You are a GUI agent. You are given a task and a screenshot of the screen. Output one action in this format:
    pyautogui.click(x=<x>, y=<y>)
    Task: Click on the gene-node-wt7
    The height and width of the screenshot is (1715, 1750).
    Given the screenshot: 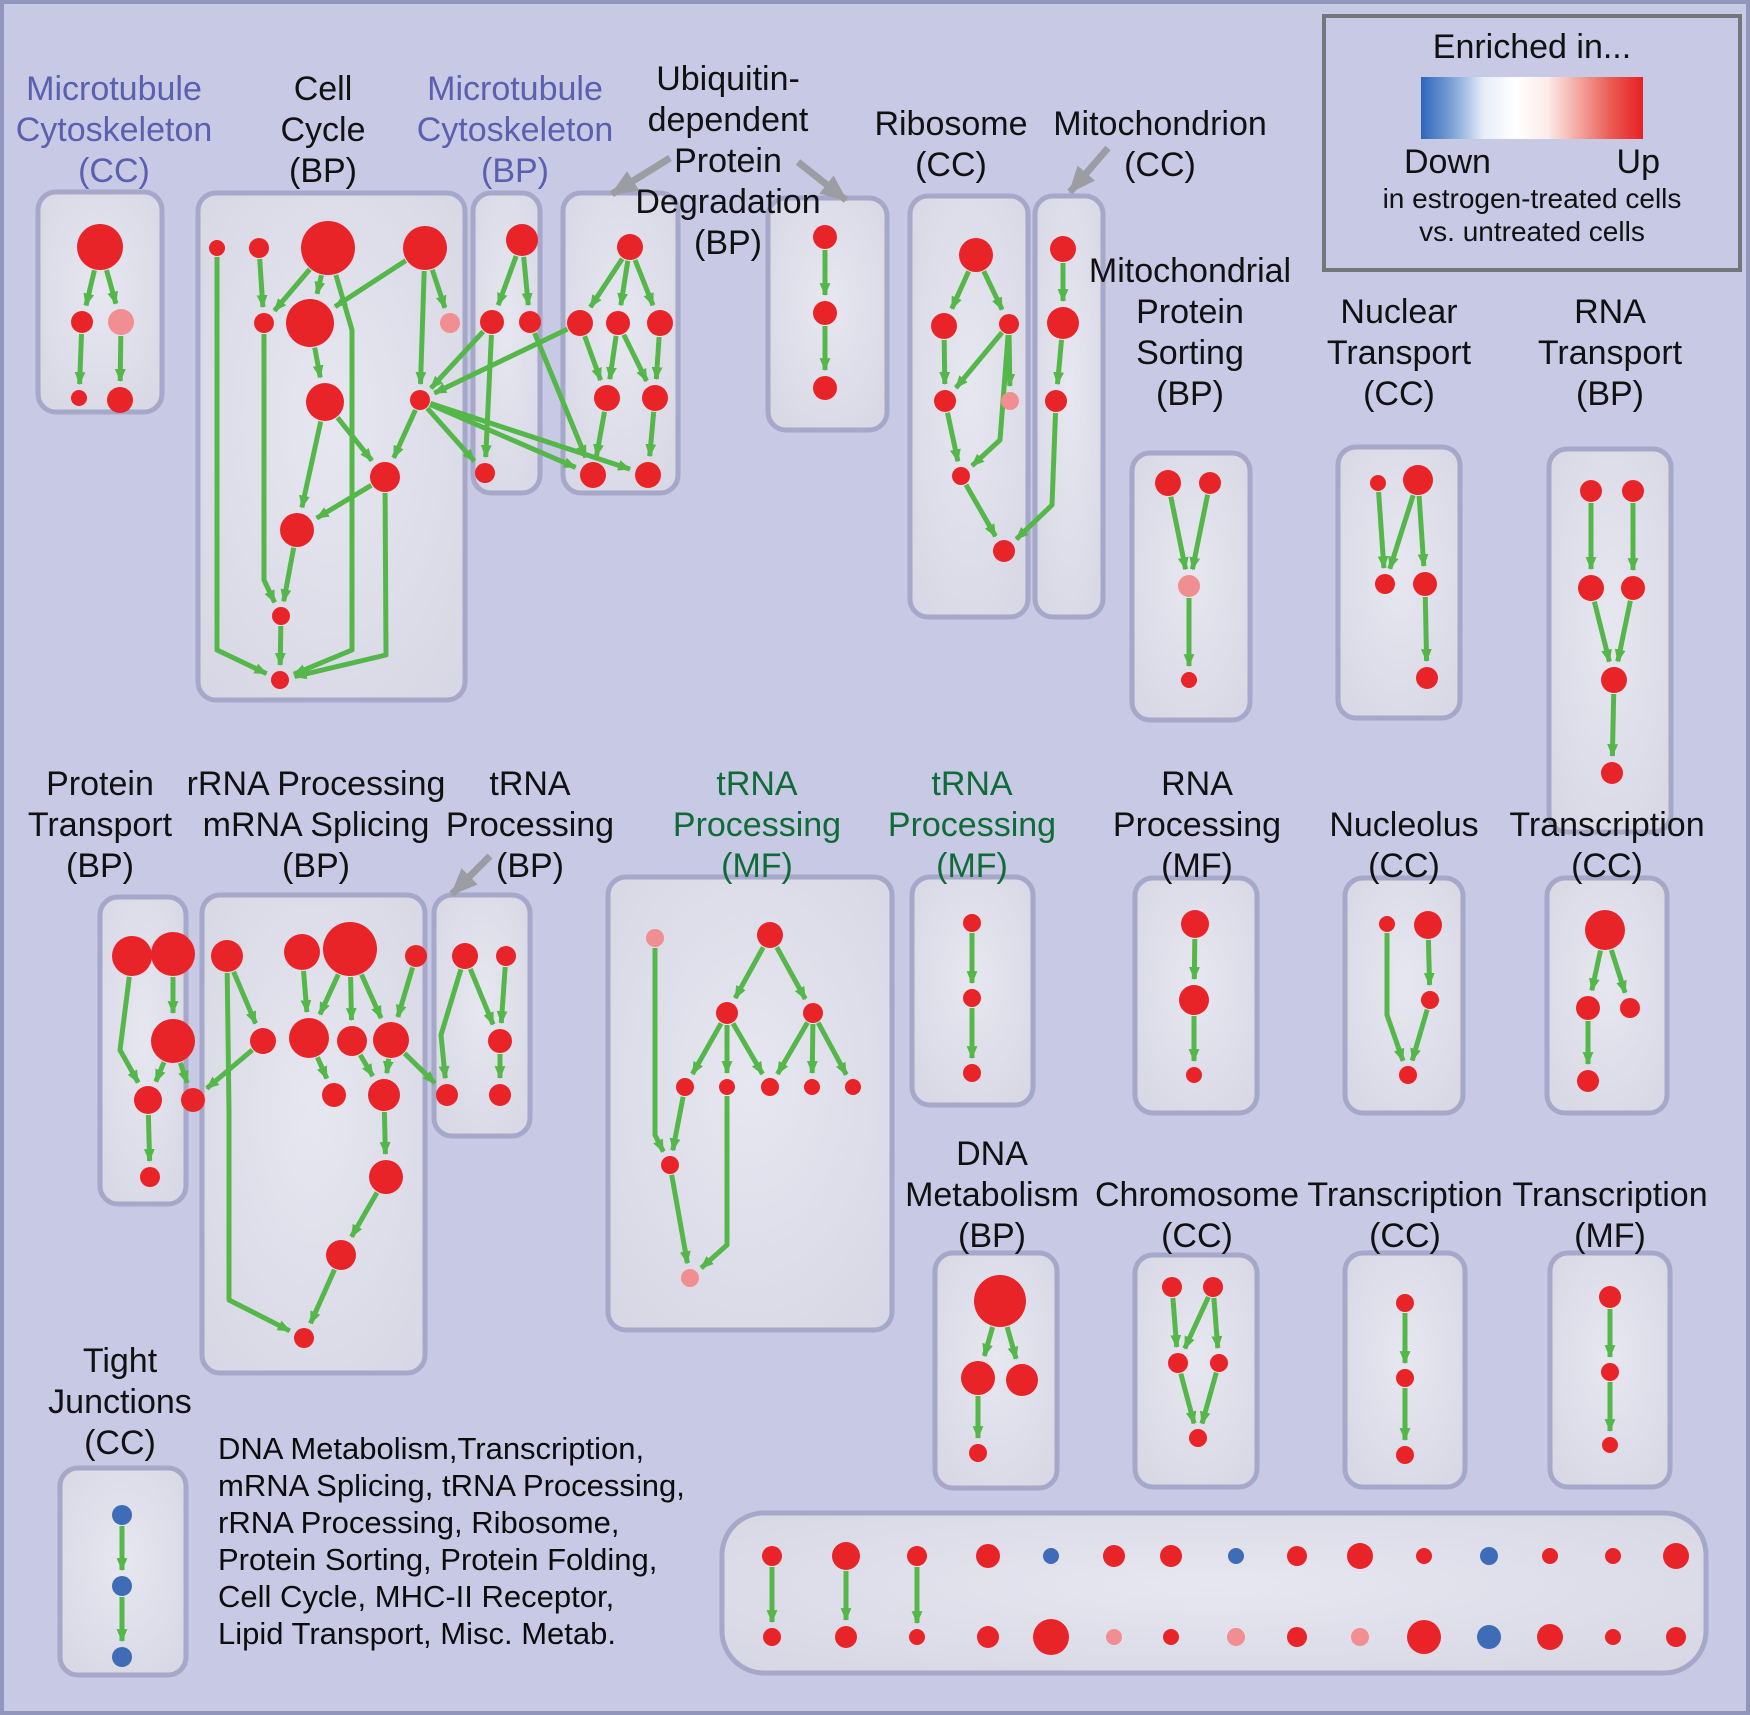 What is the action you would take?
    pyautogui.click(x=1171, y=1556)
    